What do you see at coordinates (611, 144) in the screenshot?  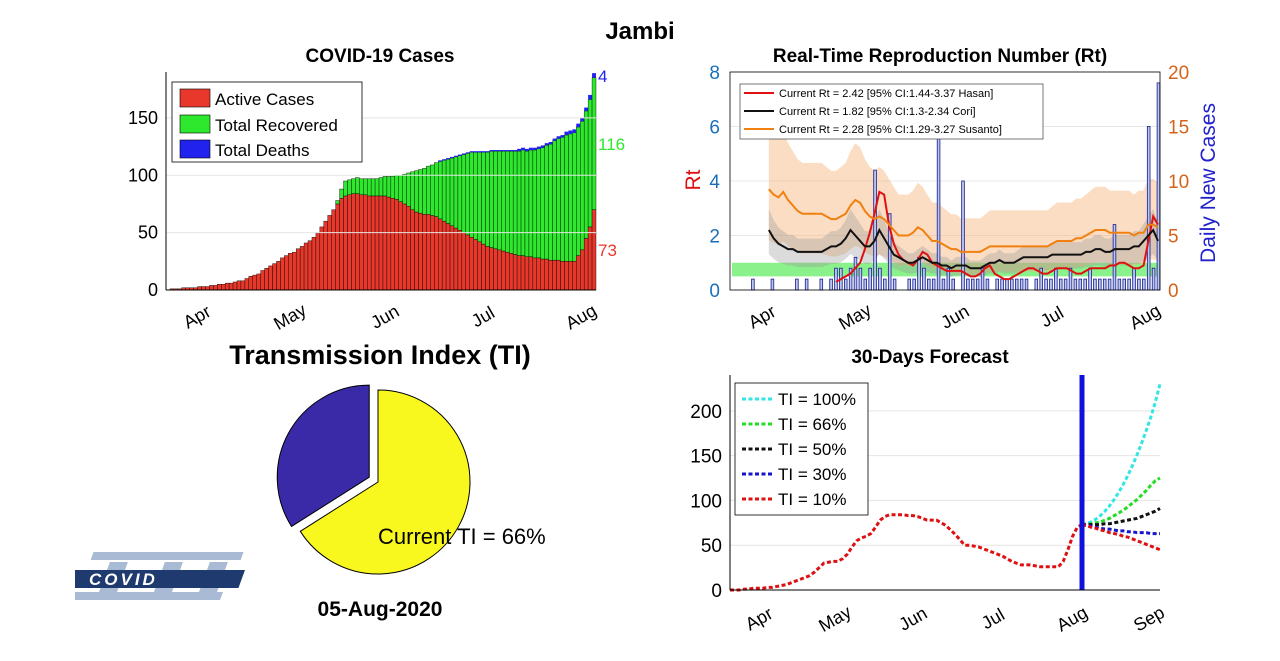 I see `end-label-recovered: 116` at bounding box center [611, 144].